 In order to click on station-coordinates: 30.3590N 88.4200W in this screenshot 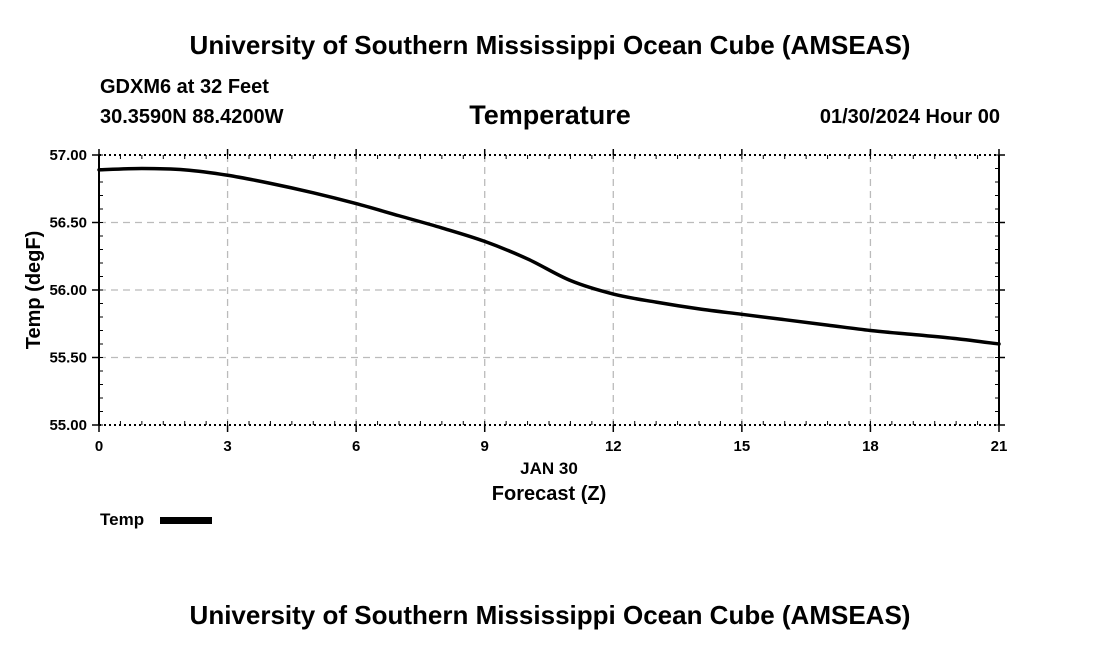, I will do `click(192, 117)`.